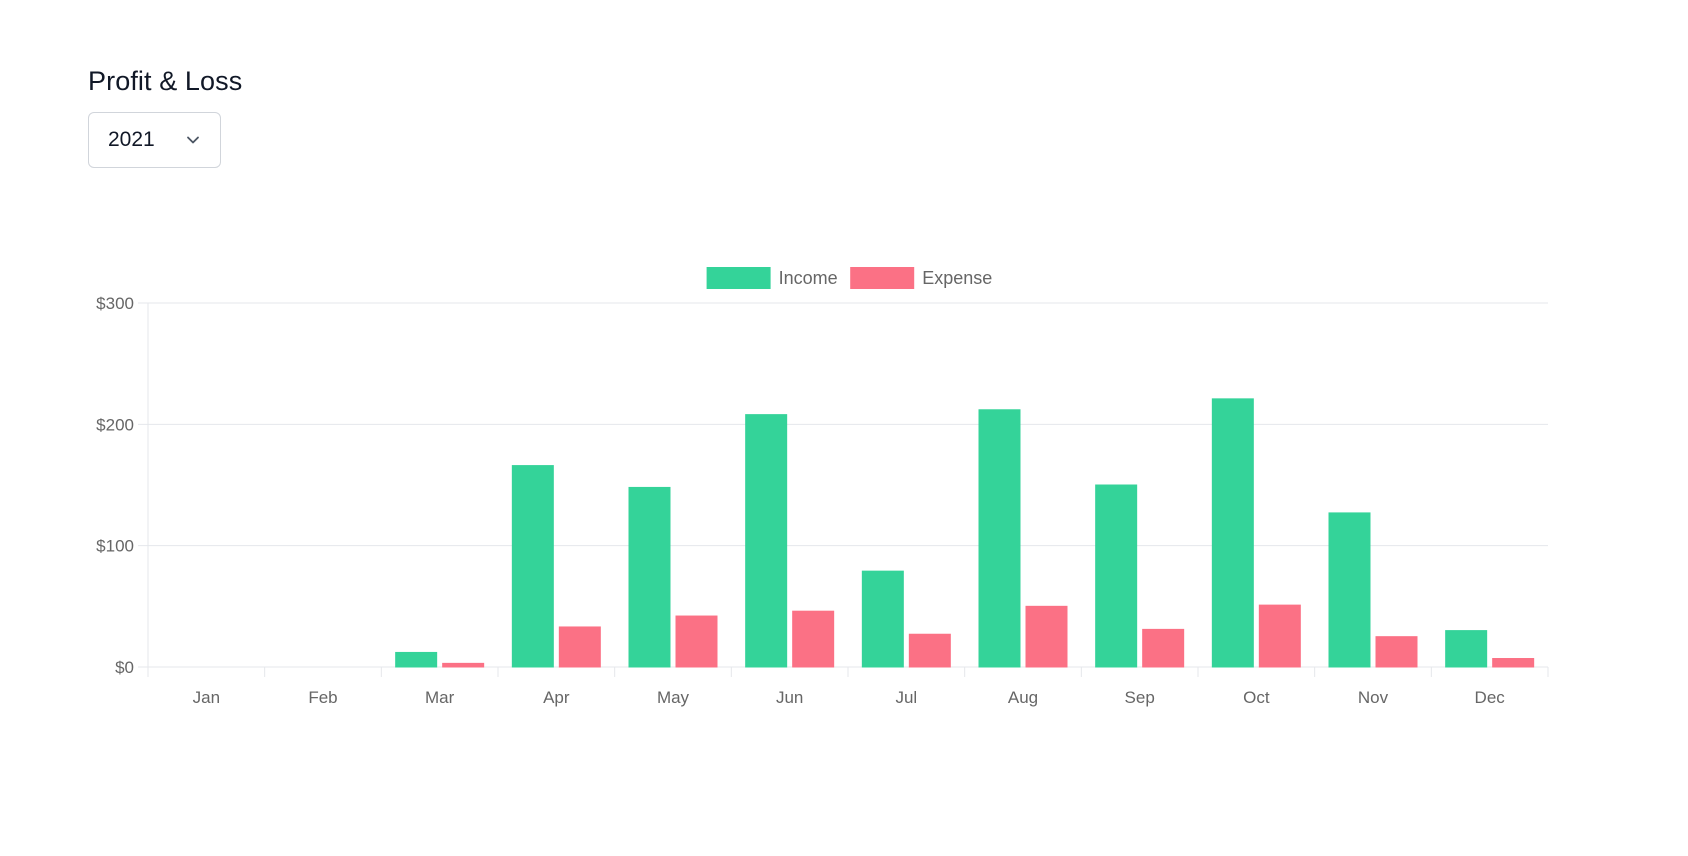 The width and height of the screenshot is (1688, 856). What do you see at coordinates (789, 697) in the screenshot?
I see `x-tick-label: Jun` at bounding box center [789, 697].